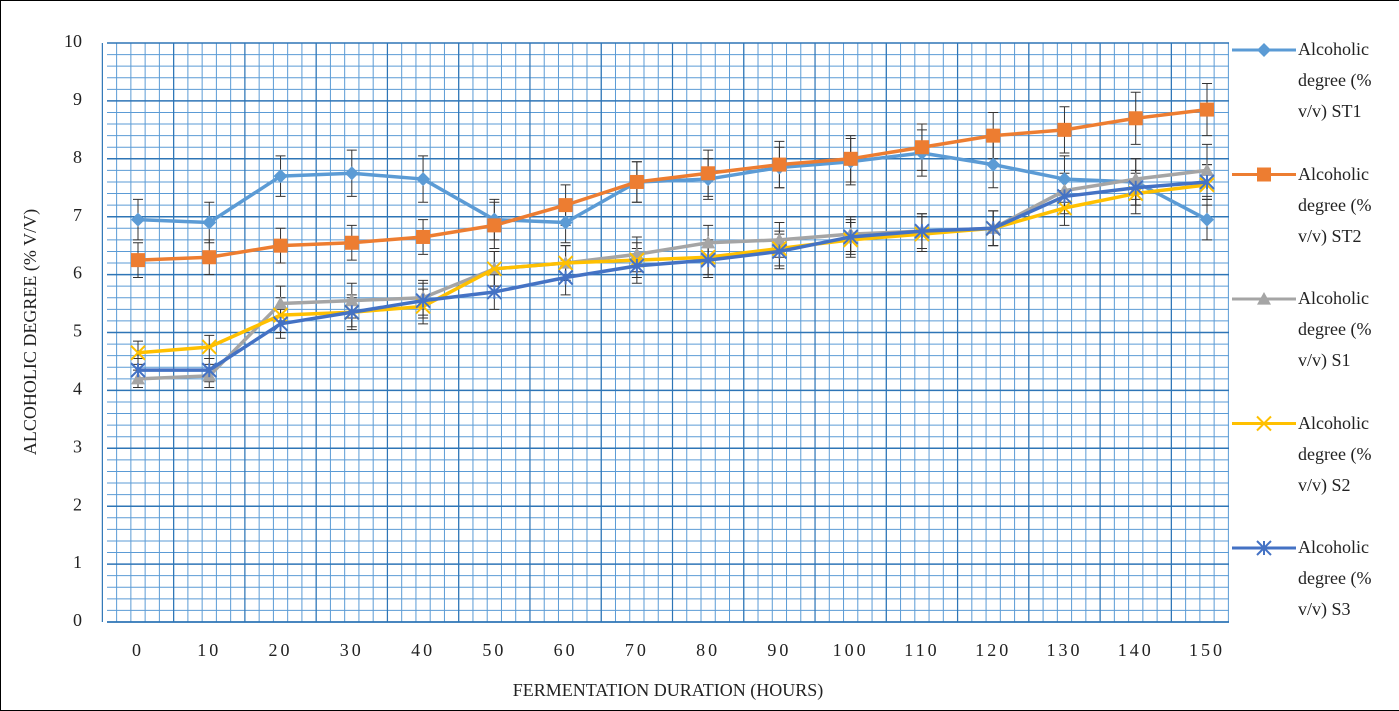  I want to click on x-tick-label: 140, so click(1136, 650).